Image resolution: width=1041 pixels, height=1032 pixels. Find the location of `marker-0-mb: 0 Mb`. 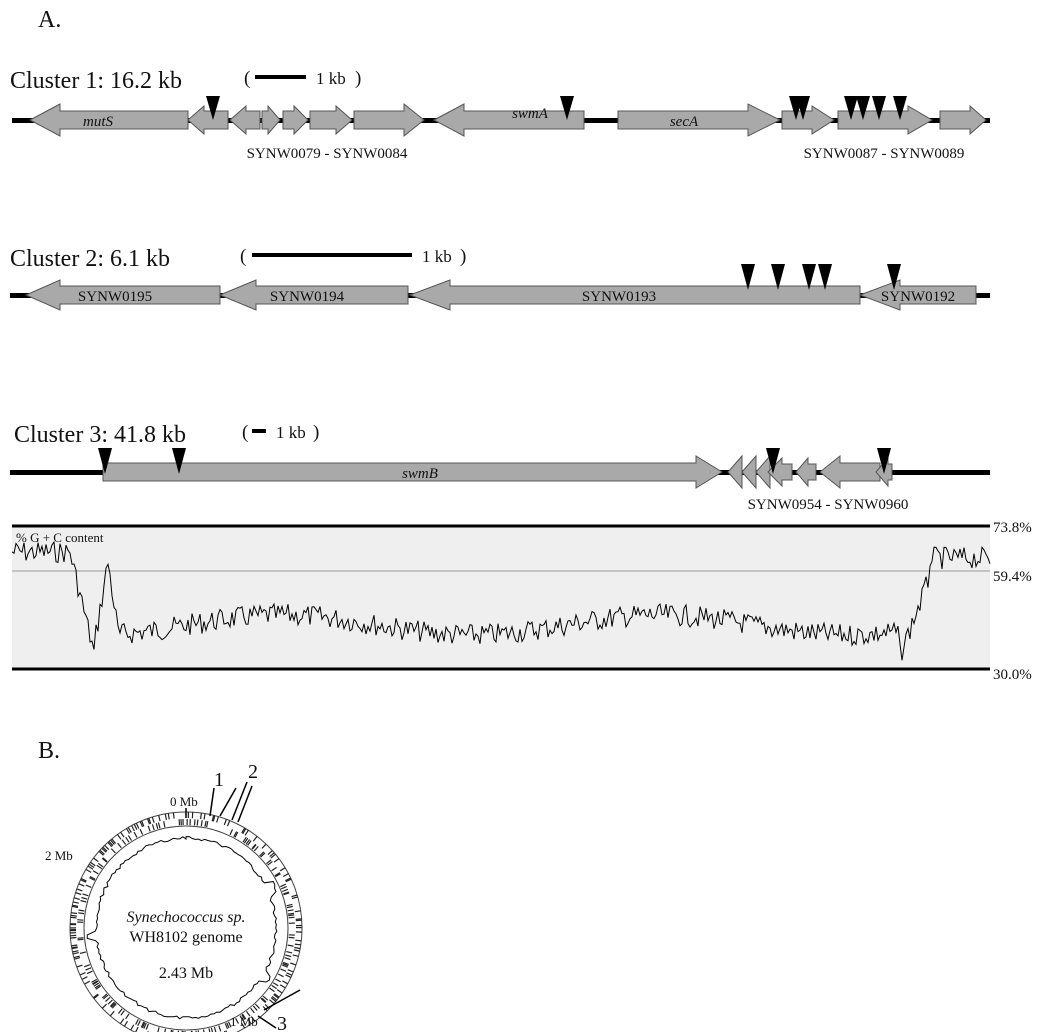

marker-0-mb: 0 Mb is located at coordinates (184, 801).